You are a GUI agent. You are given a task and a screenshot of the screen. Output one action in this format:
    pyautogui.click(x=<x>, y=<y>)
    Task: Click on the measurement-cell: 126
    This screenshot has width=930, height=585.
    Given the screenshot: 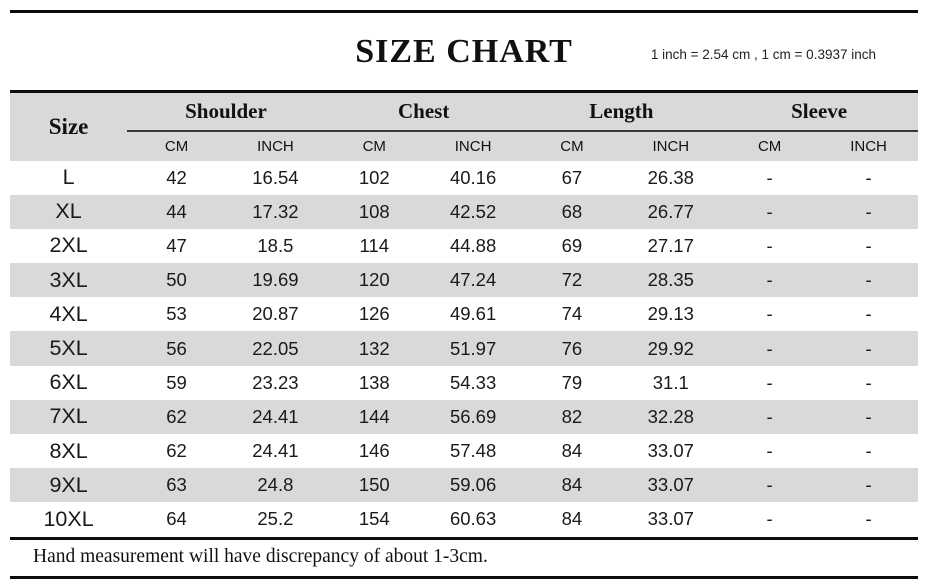 What is the action you would take?
    pyautogui.click(x=374, y=314)
    